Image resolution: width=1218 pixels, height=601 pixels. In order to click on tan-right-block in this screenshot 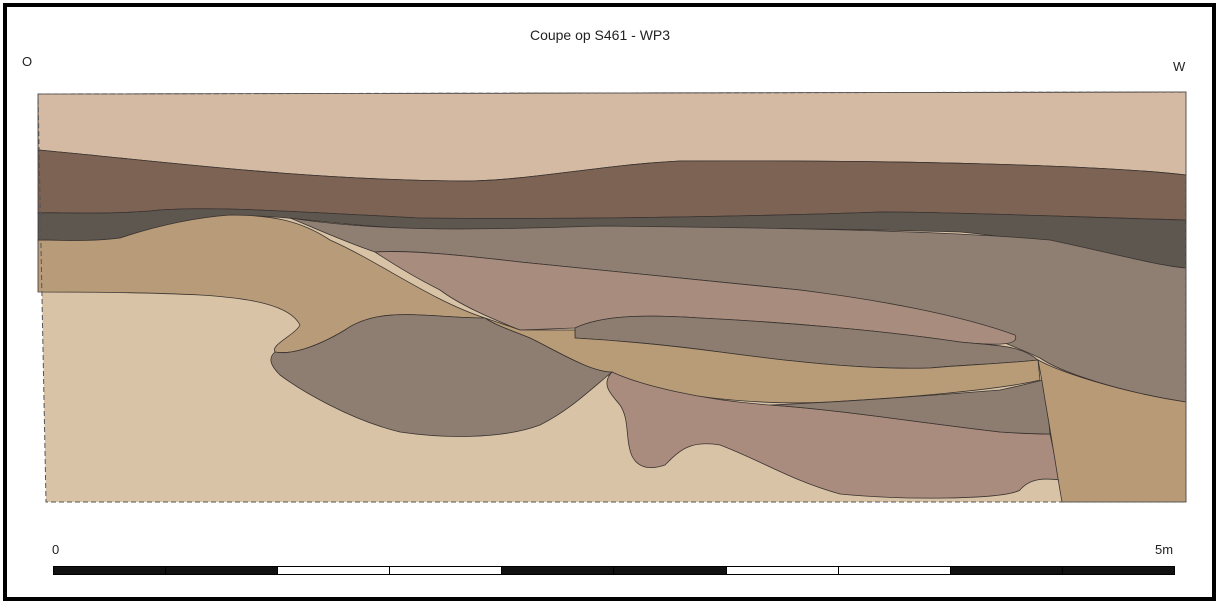, I will do `click(1112, 431)`.